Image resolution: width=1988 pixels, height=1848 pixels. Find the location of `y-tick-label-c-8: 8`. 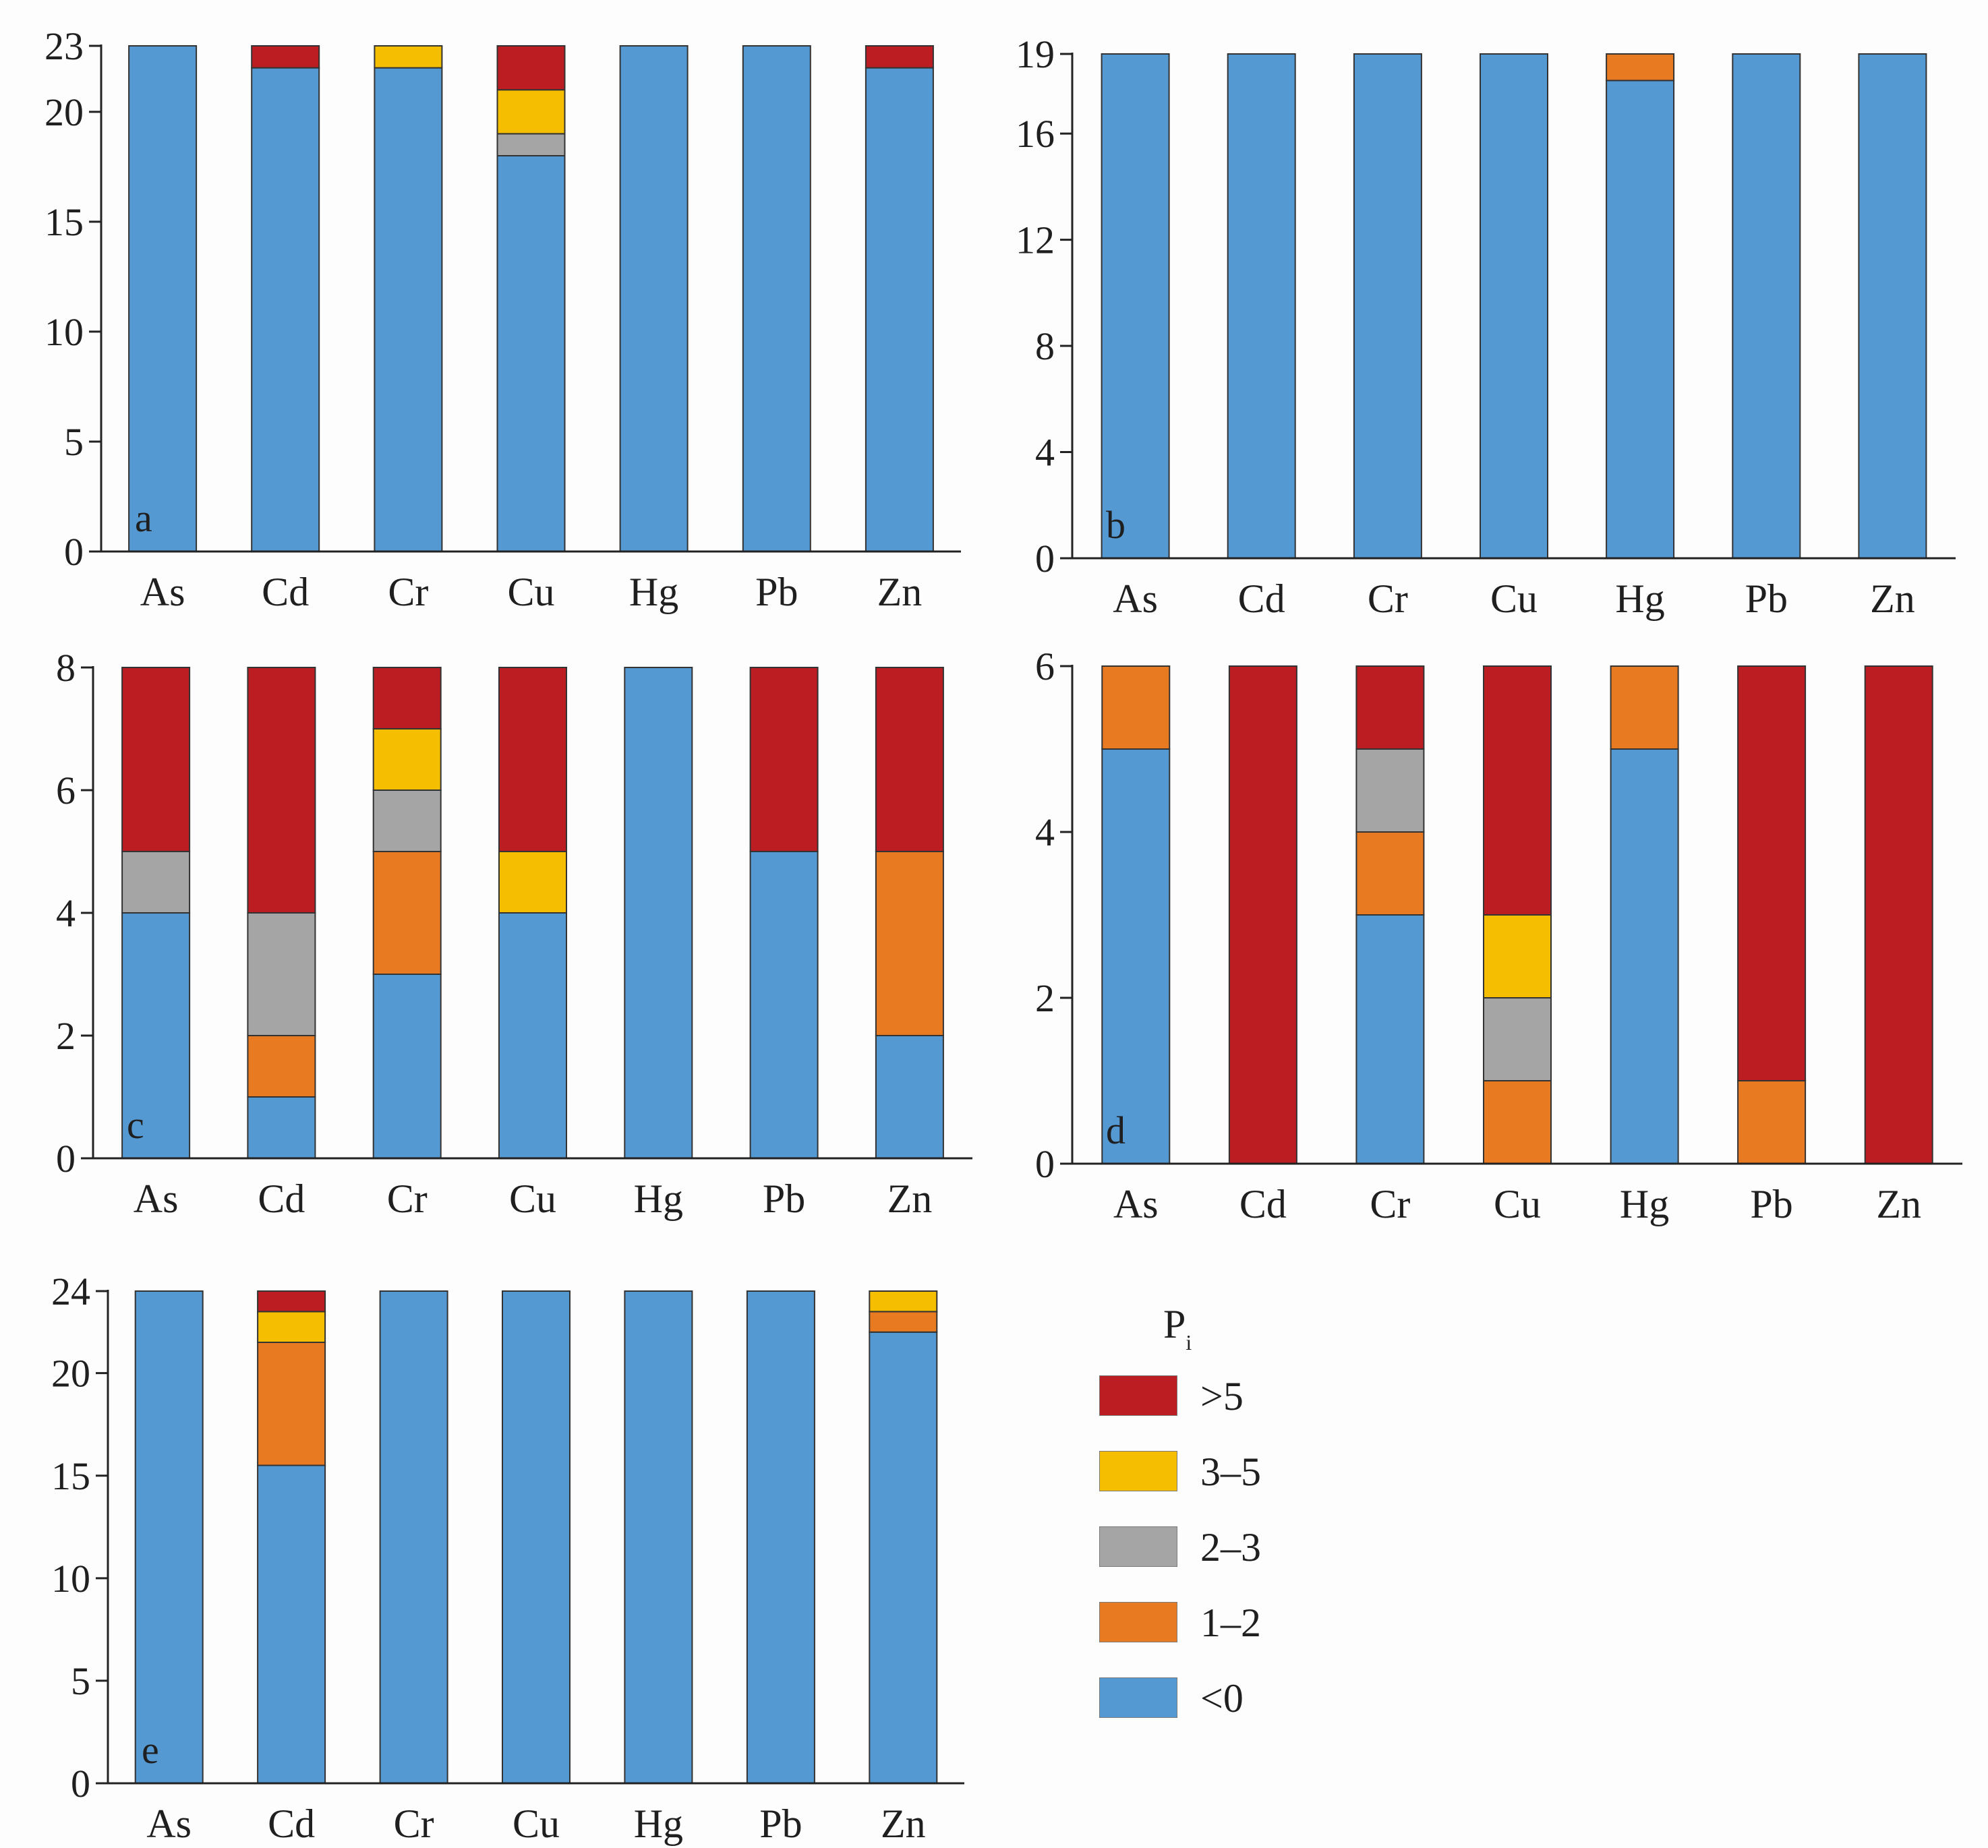

y-tick-label-c-8: 8 is located at coordinates (66, 668).